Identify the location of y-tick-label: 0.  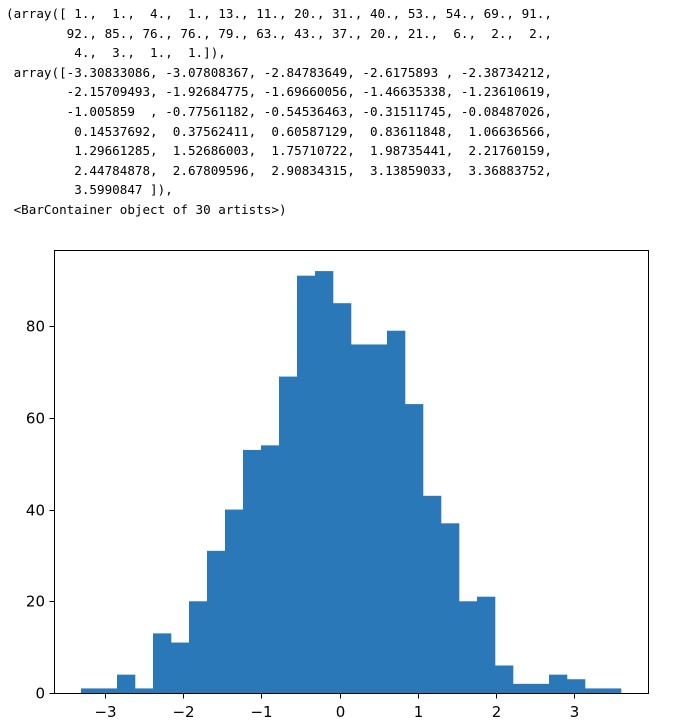
(40, 694).